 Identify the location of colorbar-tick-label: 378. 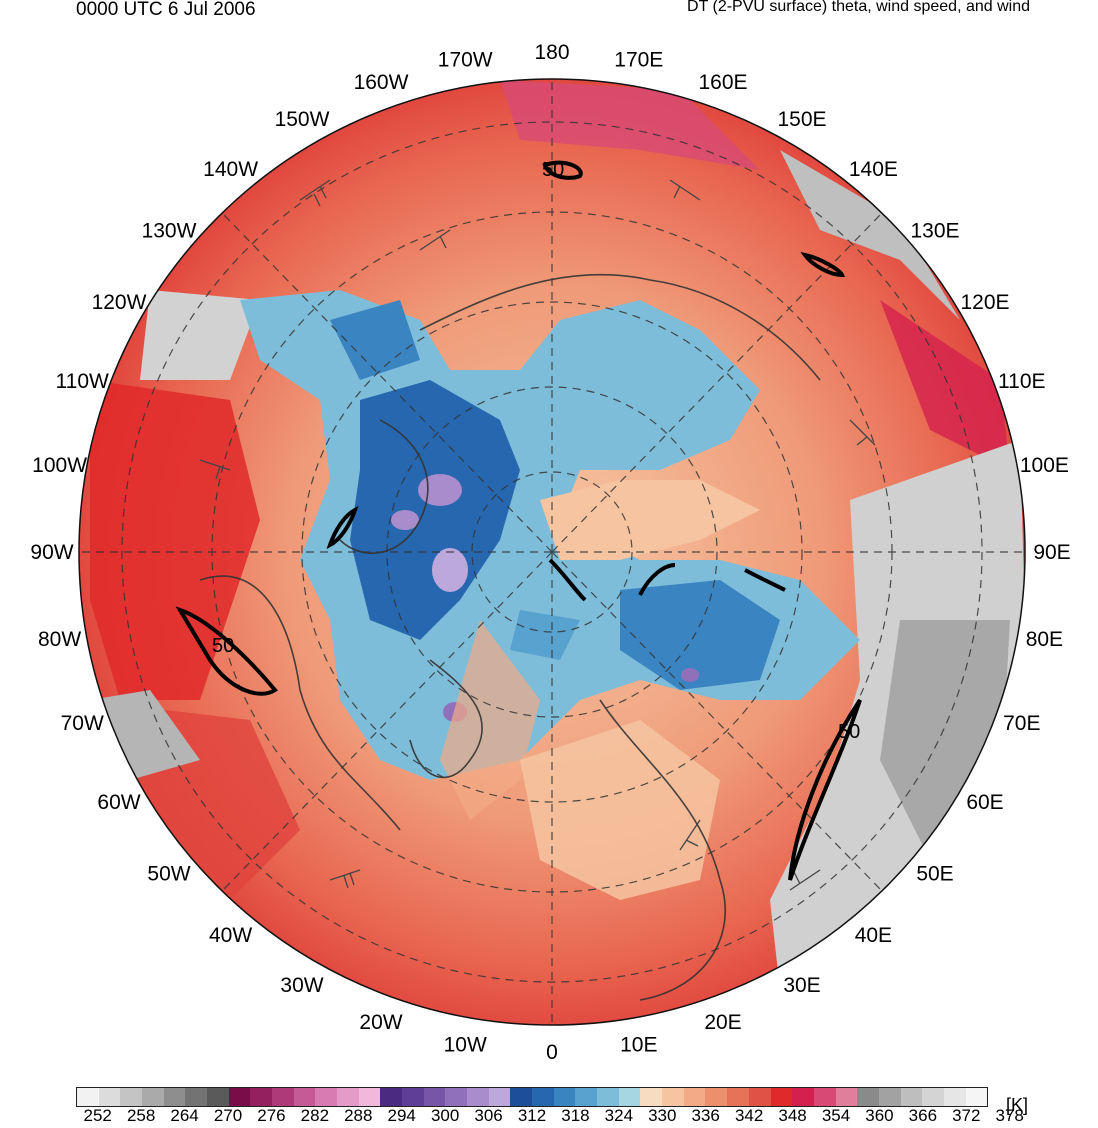
(1009, 1115).